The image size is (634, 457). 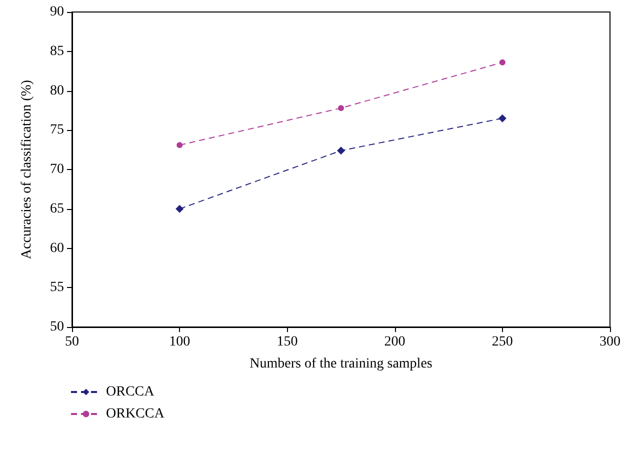 What do you see at coordinates (395, 342) in the screenshot?
I see `x-tick-label: 200` at bounding box center [395, 342].